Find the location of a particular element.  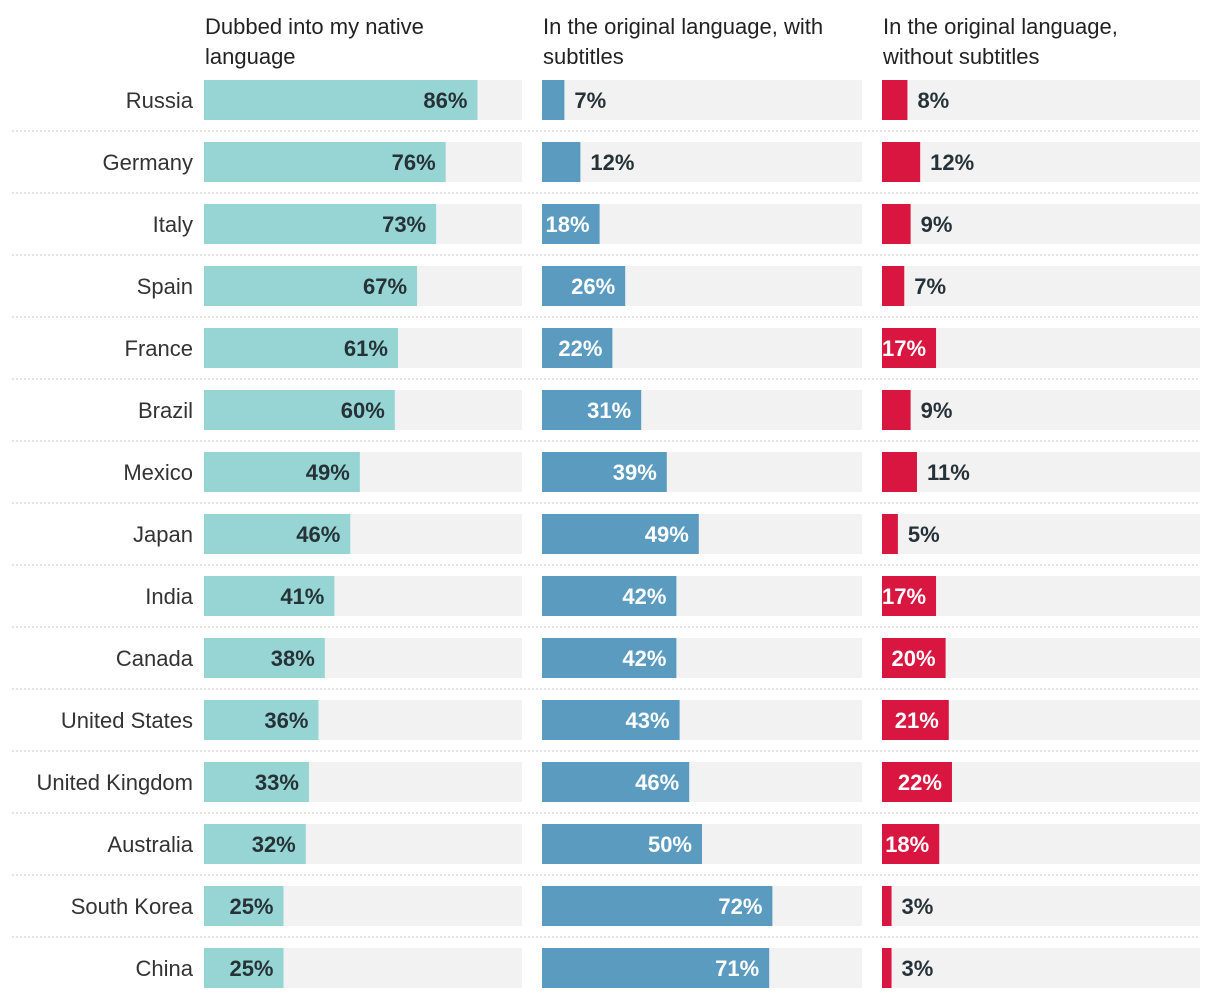

row-label: Australia is located at coordinates (150, 844).